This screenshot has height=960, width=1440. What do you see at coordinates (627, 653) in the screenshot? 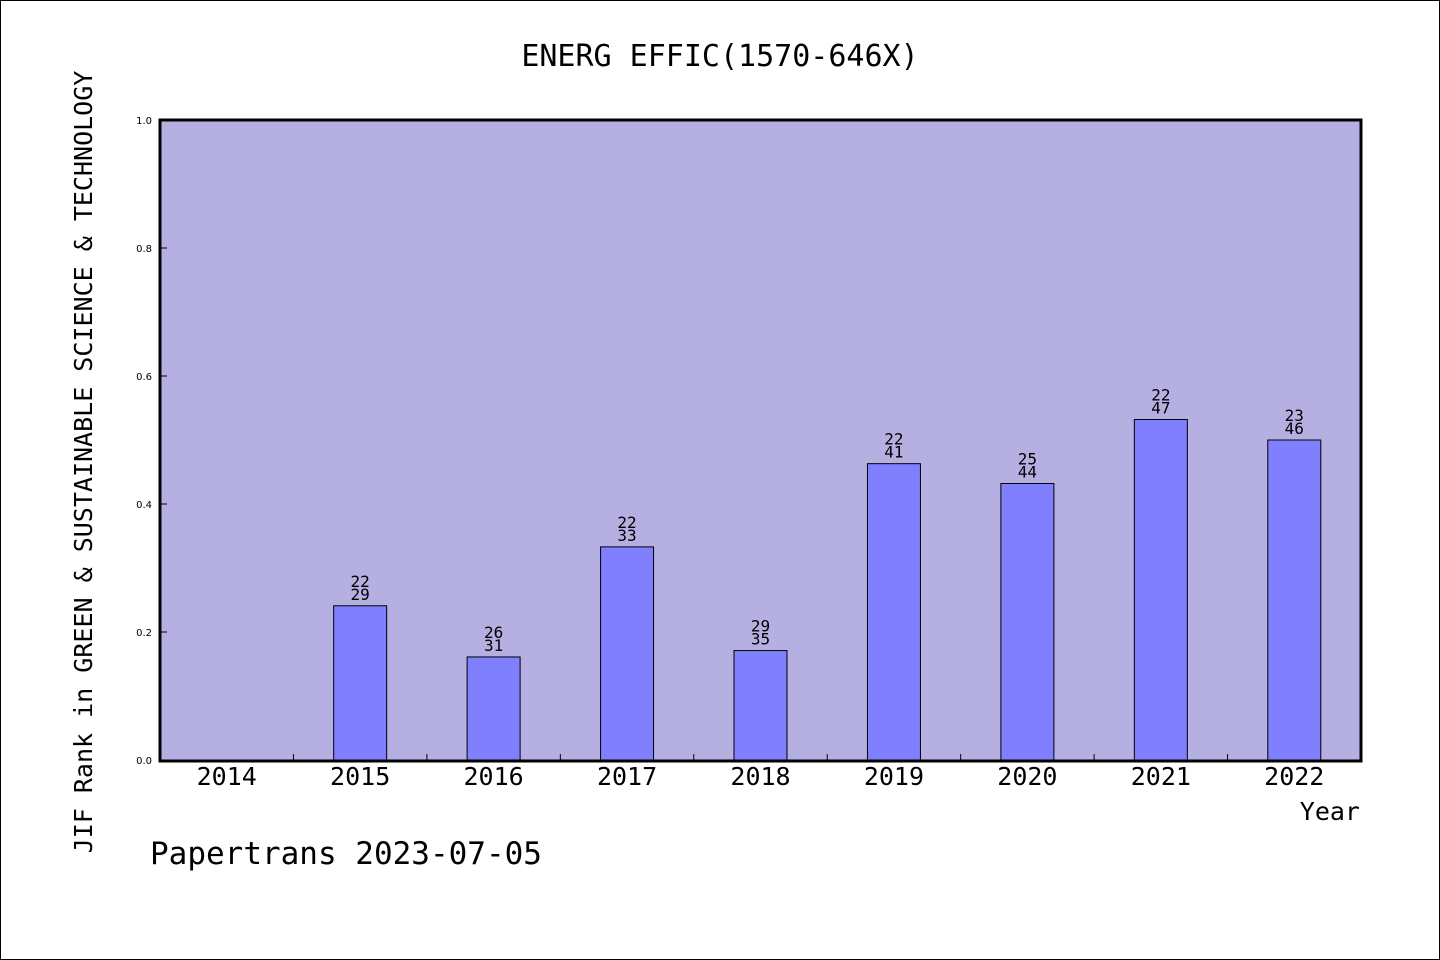
I see `bar-2017` at bounding box center [627, 653].